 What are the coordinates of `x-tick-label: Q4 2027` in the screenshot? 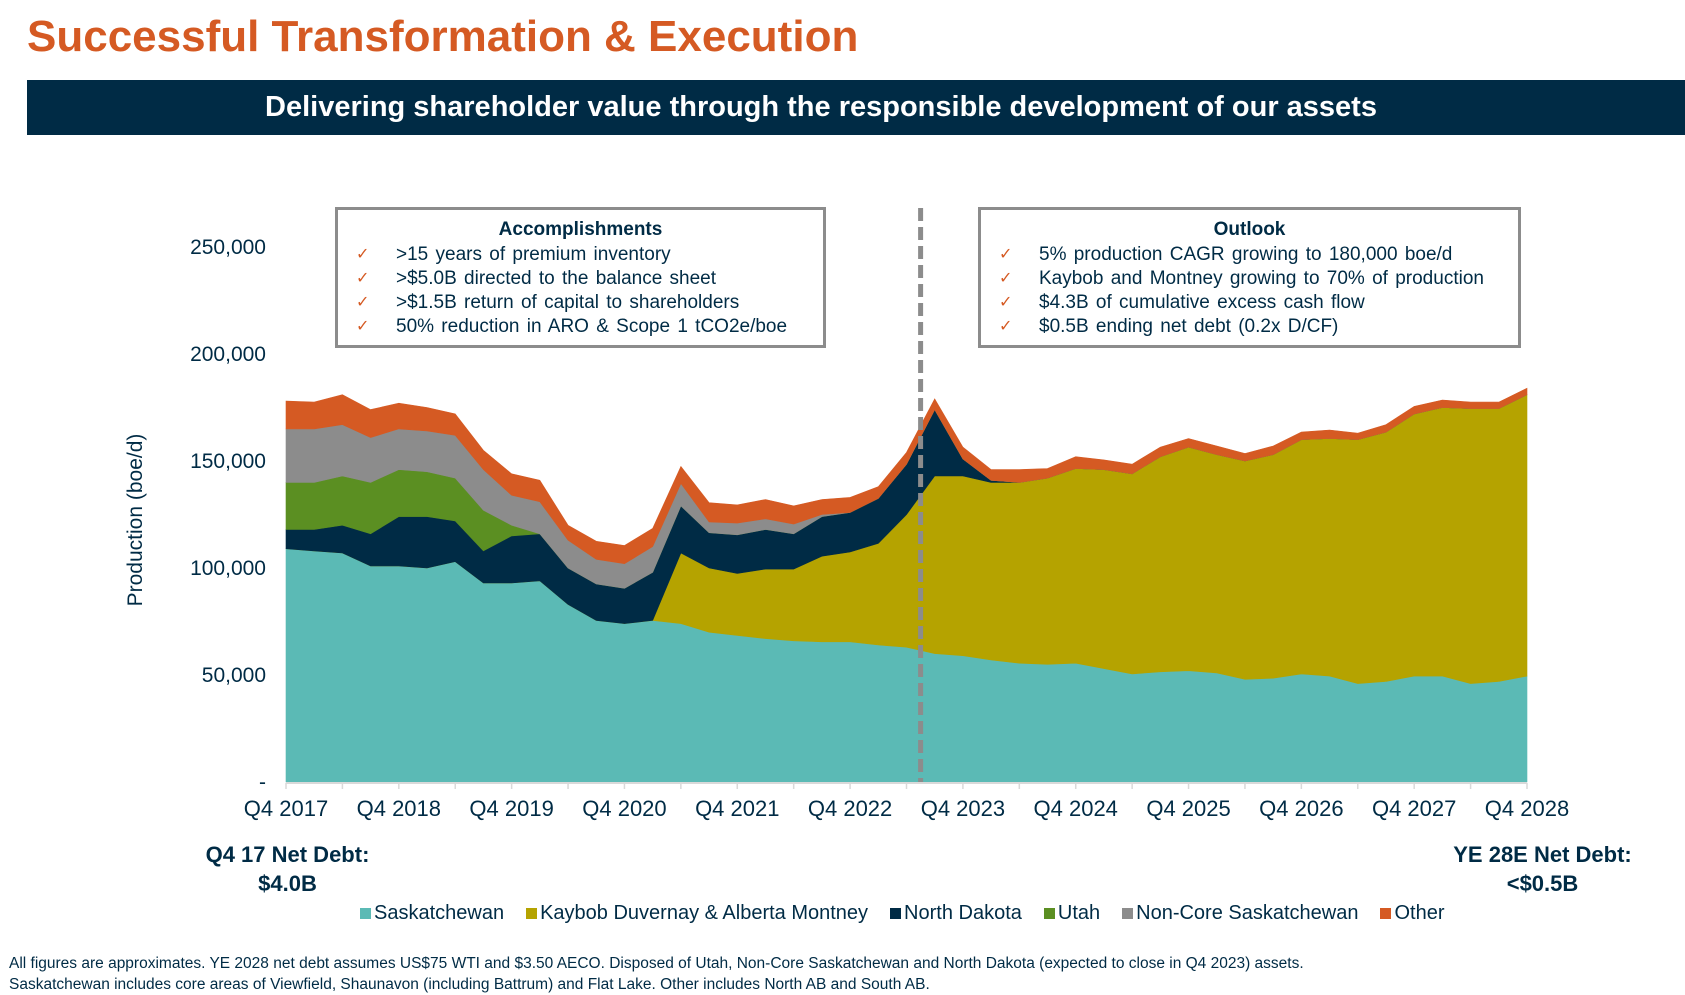 It's located at (1414, 808).